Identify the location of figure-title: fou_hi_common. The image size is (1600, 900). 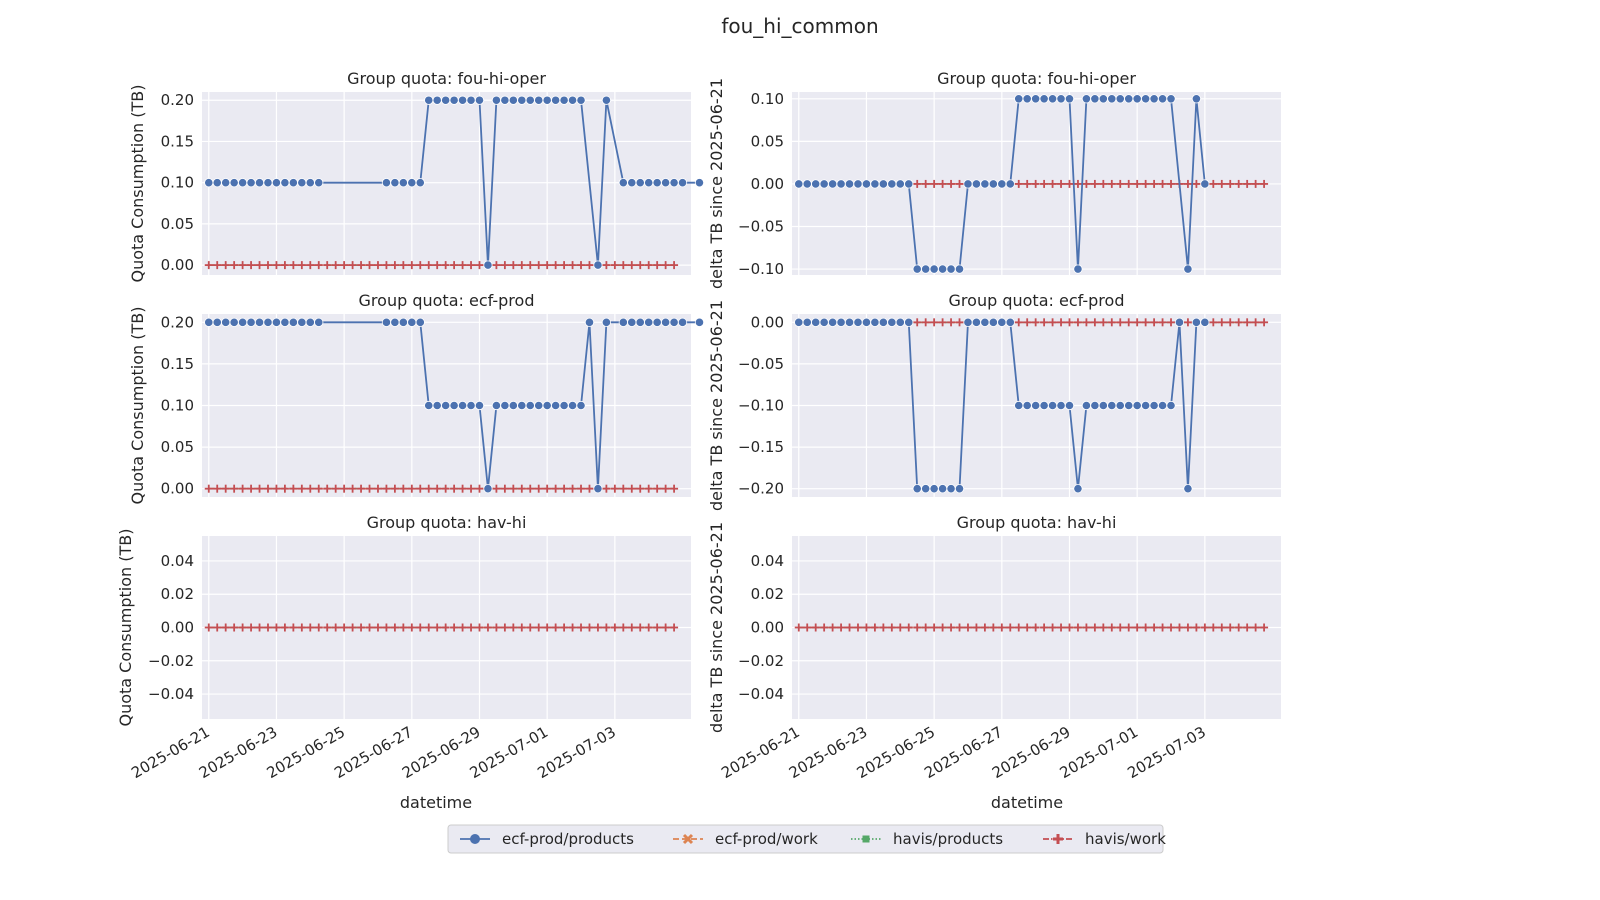
(799, 26).